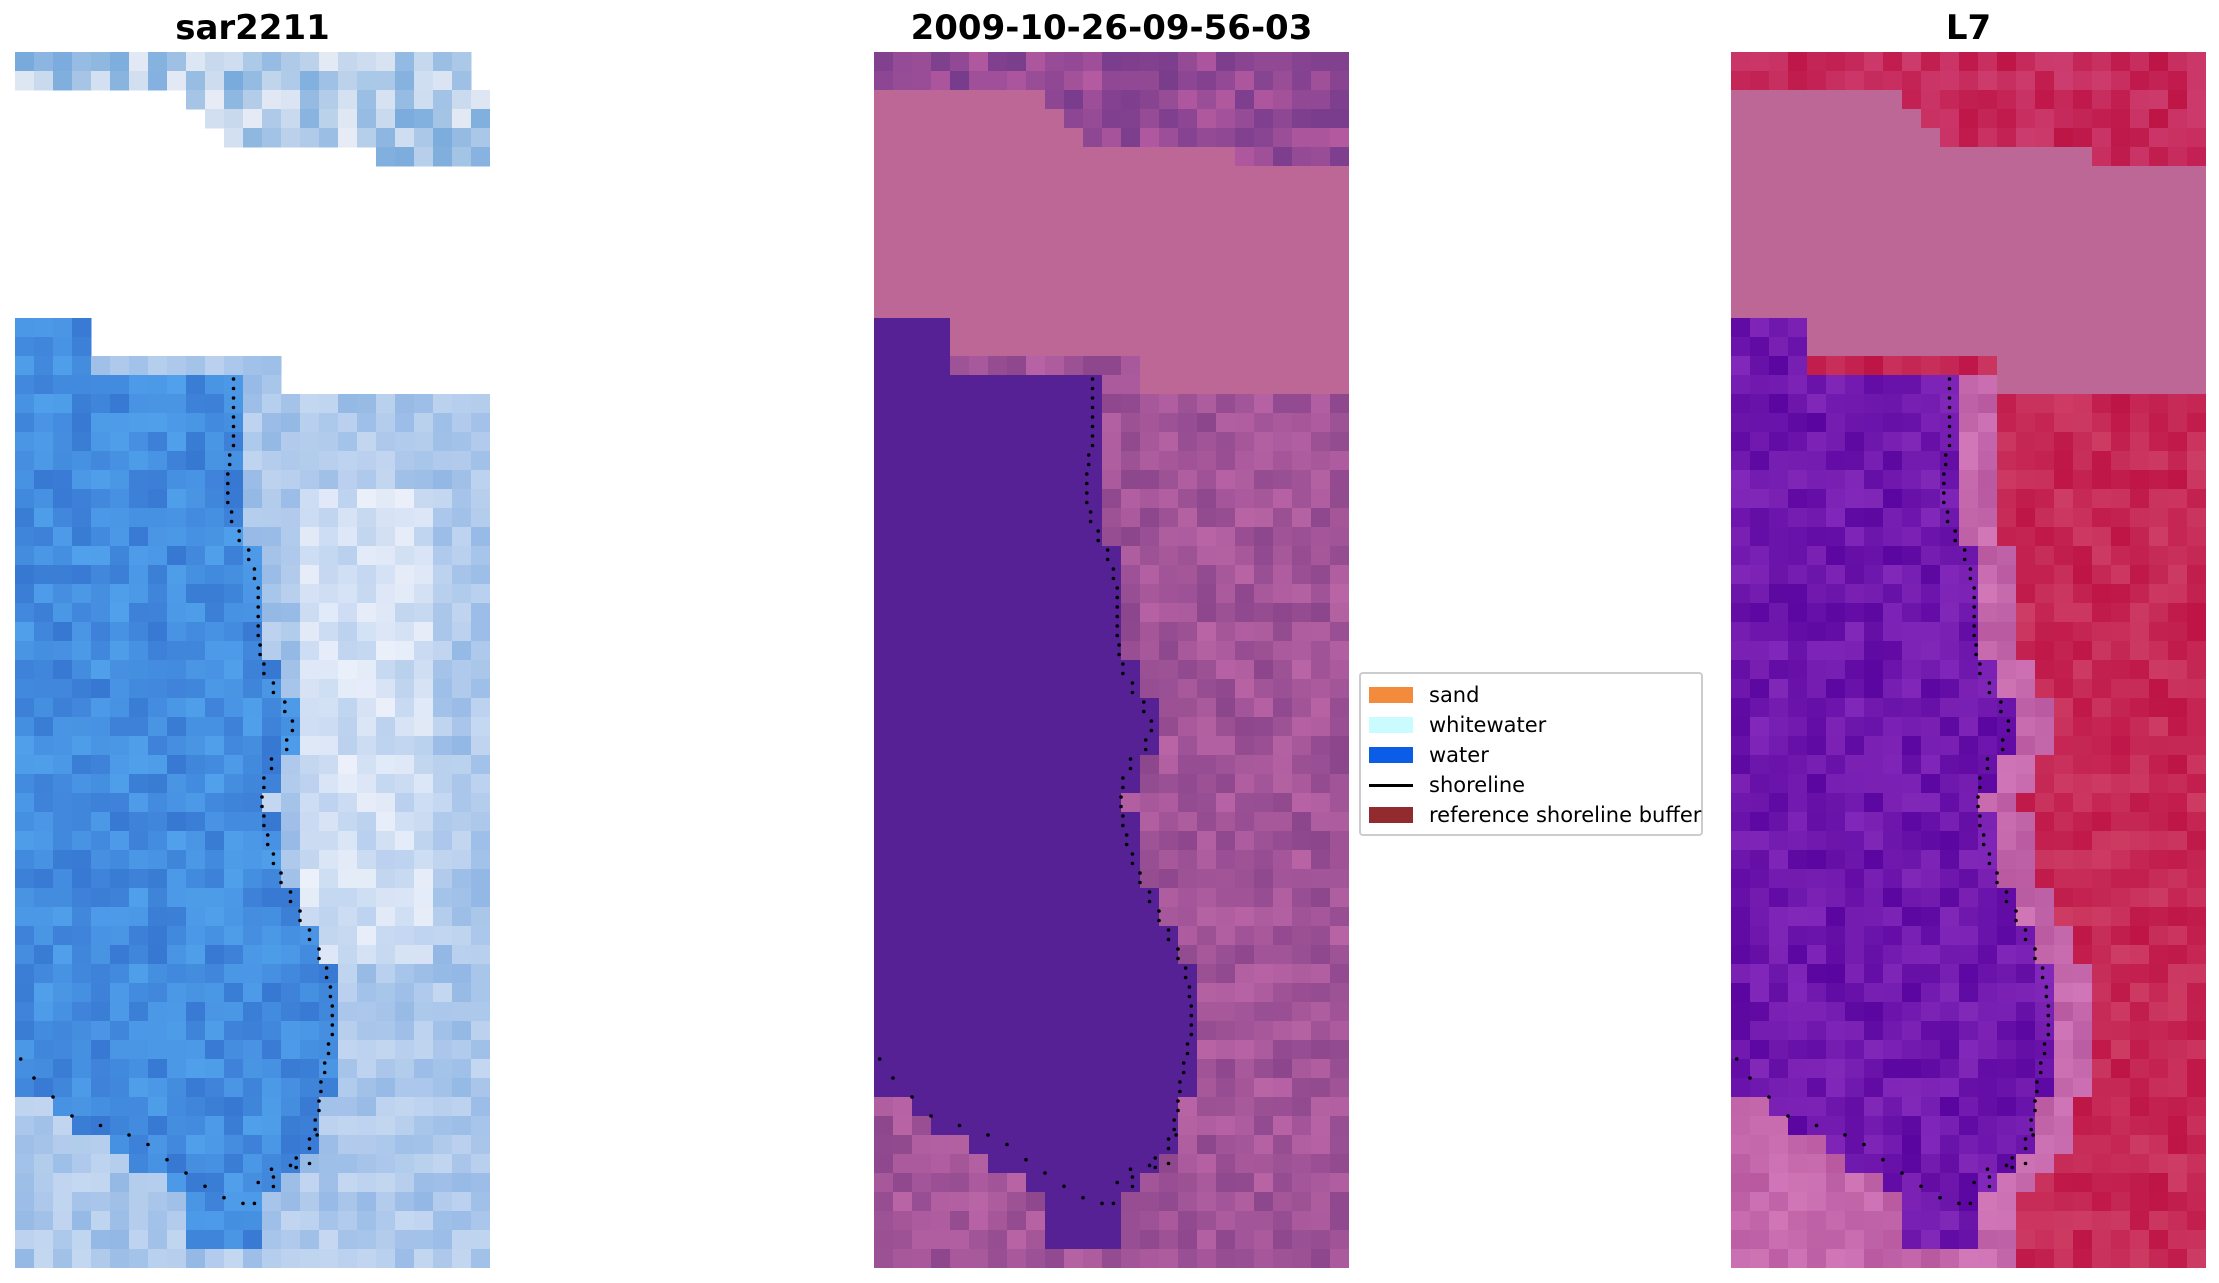  What do you see at coordinates (1488, 725) in the screenshot?
I see `legend-label-whitewater: whitewater` at bounding box center [1488, 725].